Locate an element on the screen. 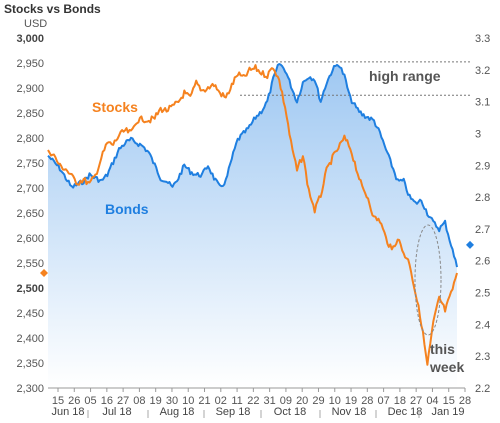 This screenshot has height=423, width=500. y-left-tick-label: 2,450 is located at coordinates (30, 314).